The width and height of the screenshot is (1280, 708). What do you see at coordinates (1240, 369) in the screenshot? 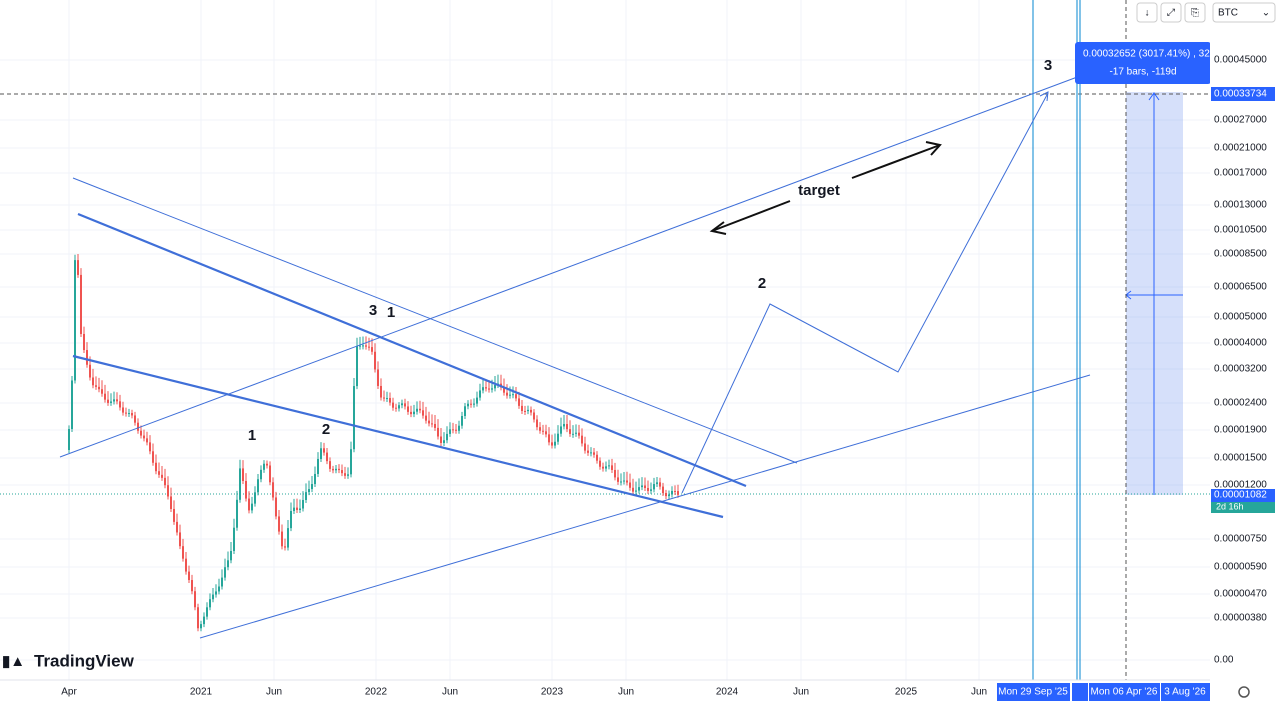
I see `price-label: 0.00003200` at bounding box center [1240, 369].